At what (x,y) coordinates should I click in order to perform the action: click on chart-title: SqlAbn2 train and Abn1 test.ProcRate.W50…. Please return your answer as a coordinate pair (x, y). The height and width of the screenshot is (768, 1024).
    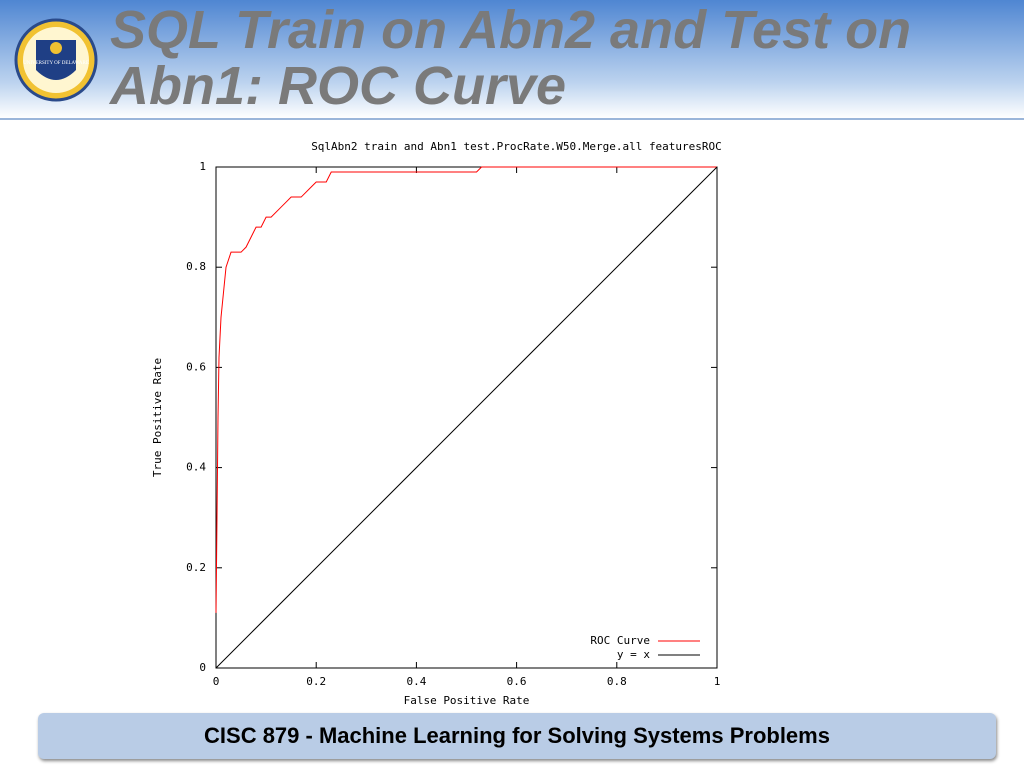
    Looking at the image, I should click on (516, 146).